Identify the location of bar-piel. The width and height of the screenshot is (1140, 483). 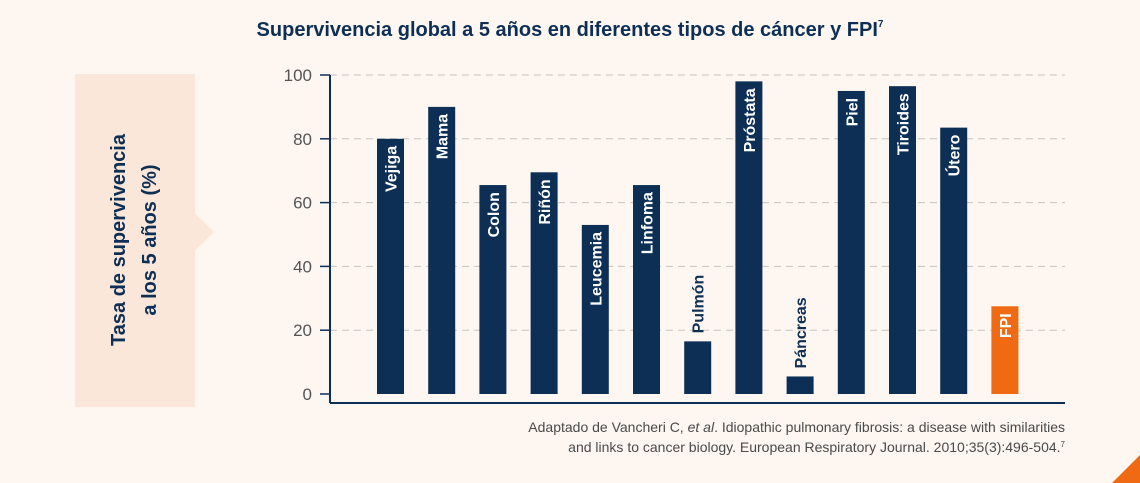
(851, 242).